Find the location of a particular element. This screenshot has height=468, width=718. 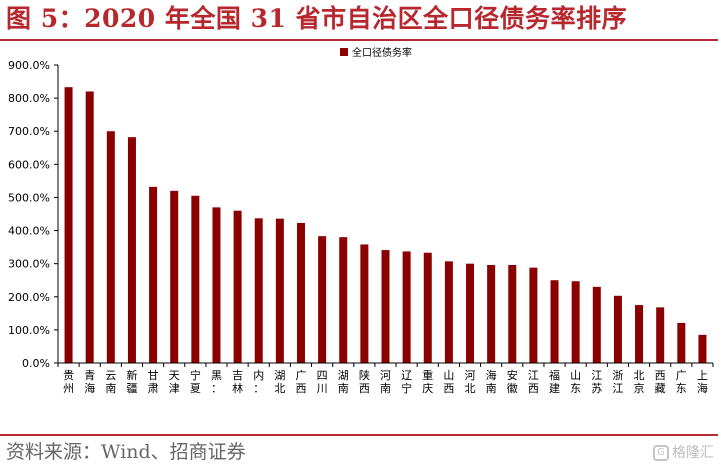

watermark: G 格隆汇 is located at coordinates (683, 453).